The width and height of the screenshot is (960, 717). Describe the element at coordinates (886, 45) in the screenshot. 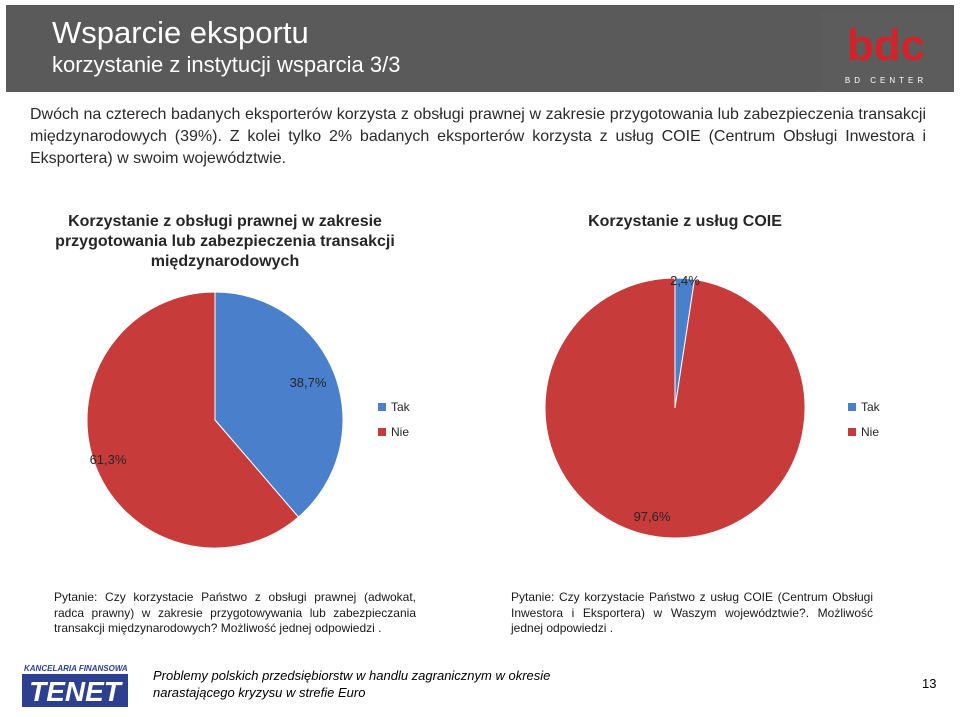

I see `brand-logo-text: bdc` at that location.